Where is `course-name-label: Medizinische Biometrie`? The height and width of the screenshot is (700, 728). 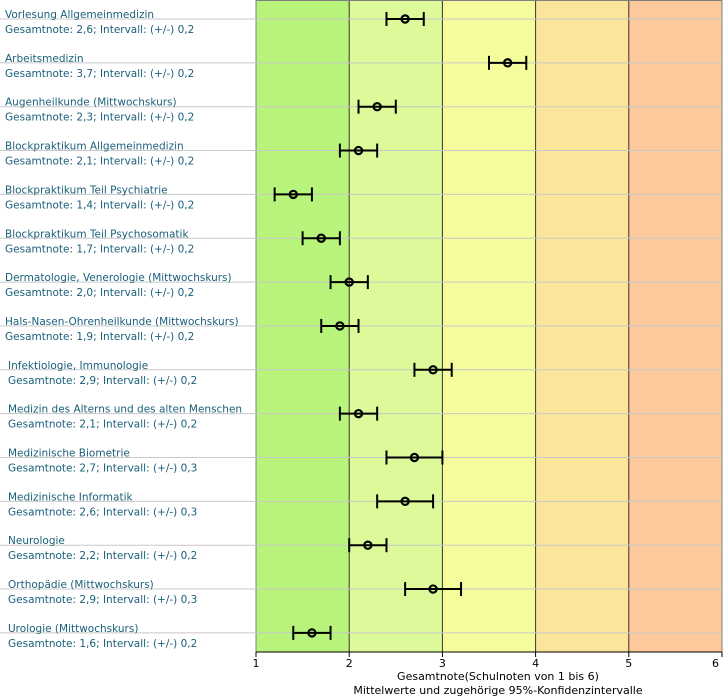 course-name-label: Medizinische Biometrie is located at coordinates (69, 454).